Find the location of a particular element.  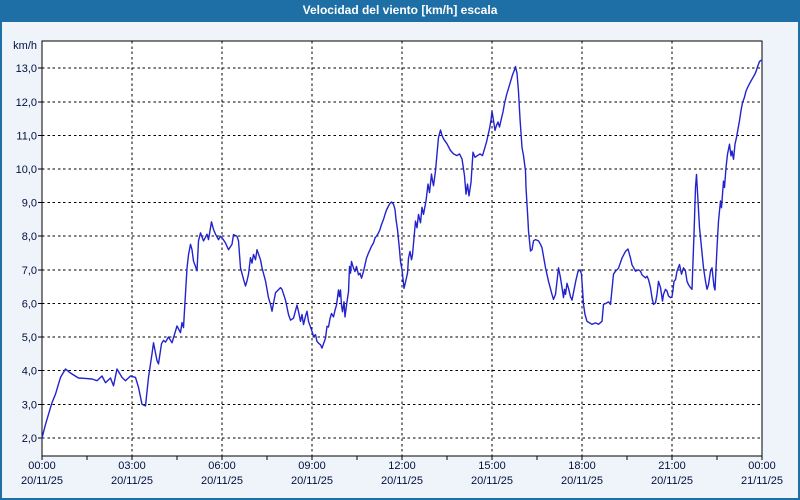

y-tick-label: 2,0 is located at coordinates (29, 439).